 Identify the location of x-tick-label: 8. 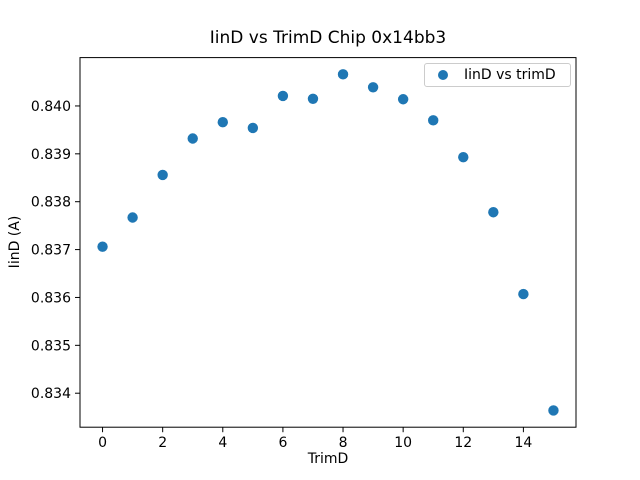
(343, 443).